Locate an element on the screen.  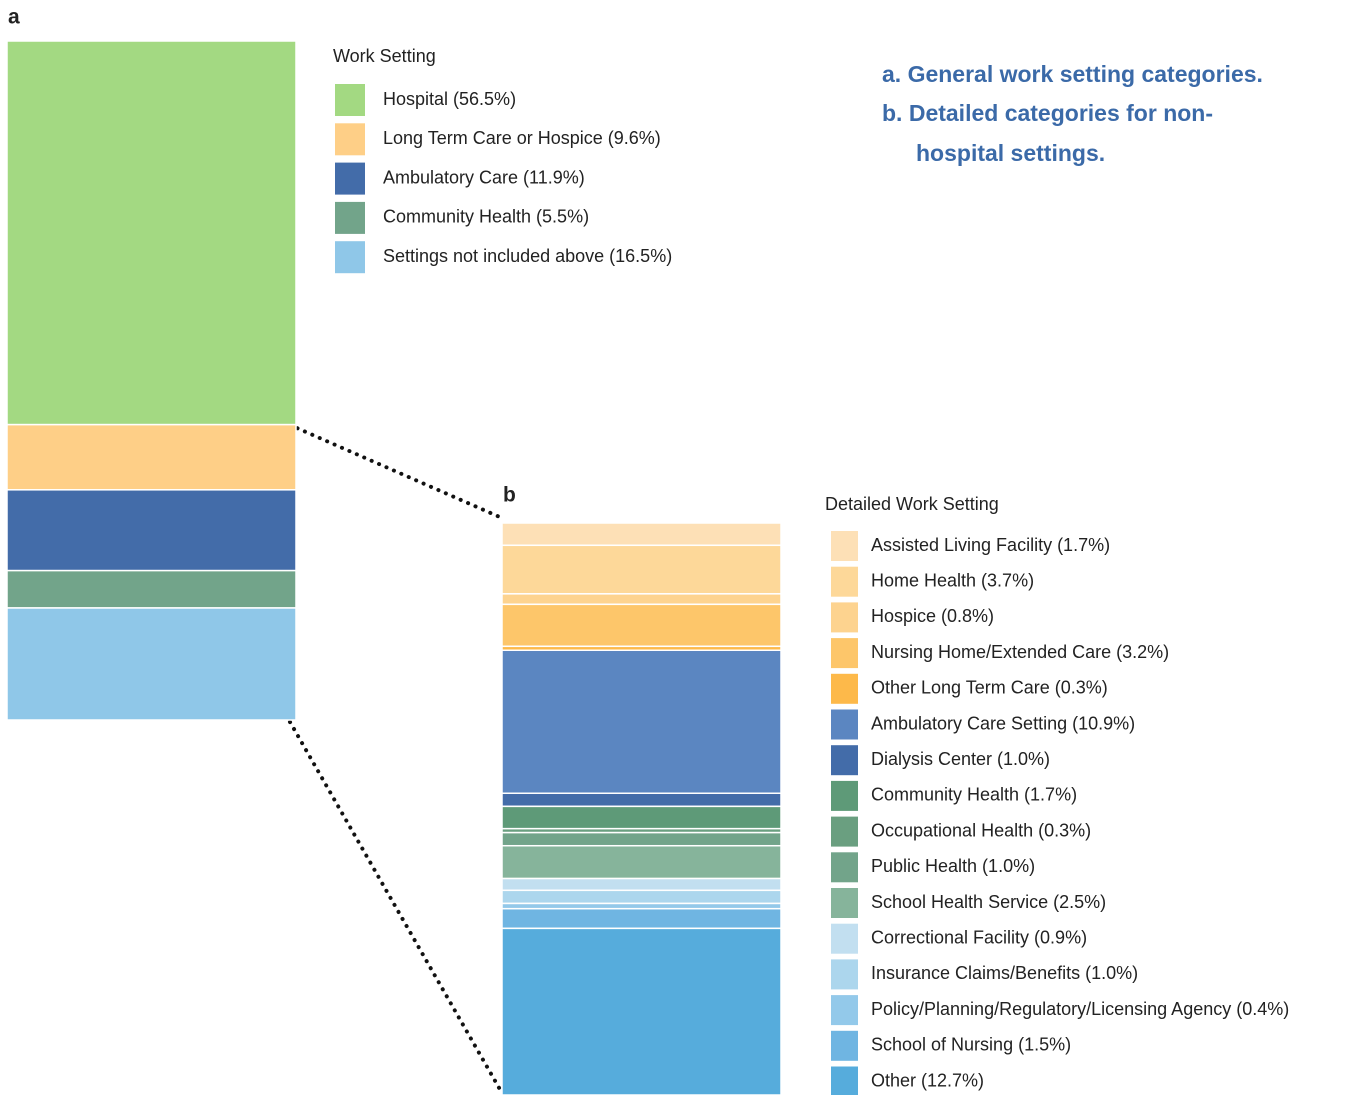
legend-label: Long Term Care or Hospice (9.6%) is located at coordinates (522, 138).